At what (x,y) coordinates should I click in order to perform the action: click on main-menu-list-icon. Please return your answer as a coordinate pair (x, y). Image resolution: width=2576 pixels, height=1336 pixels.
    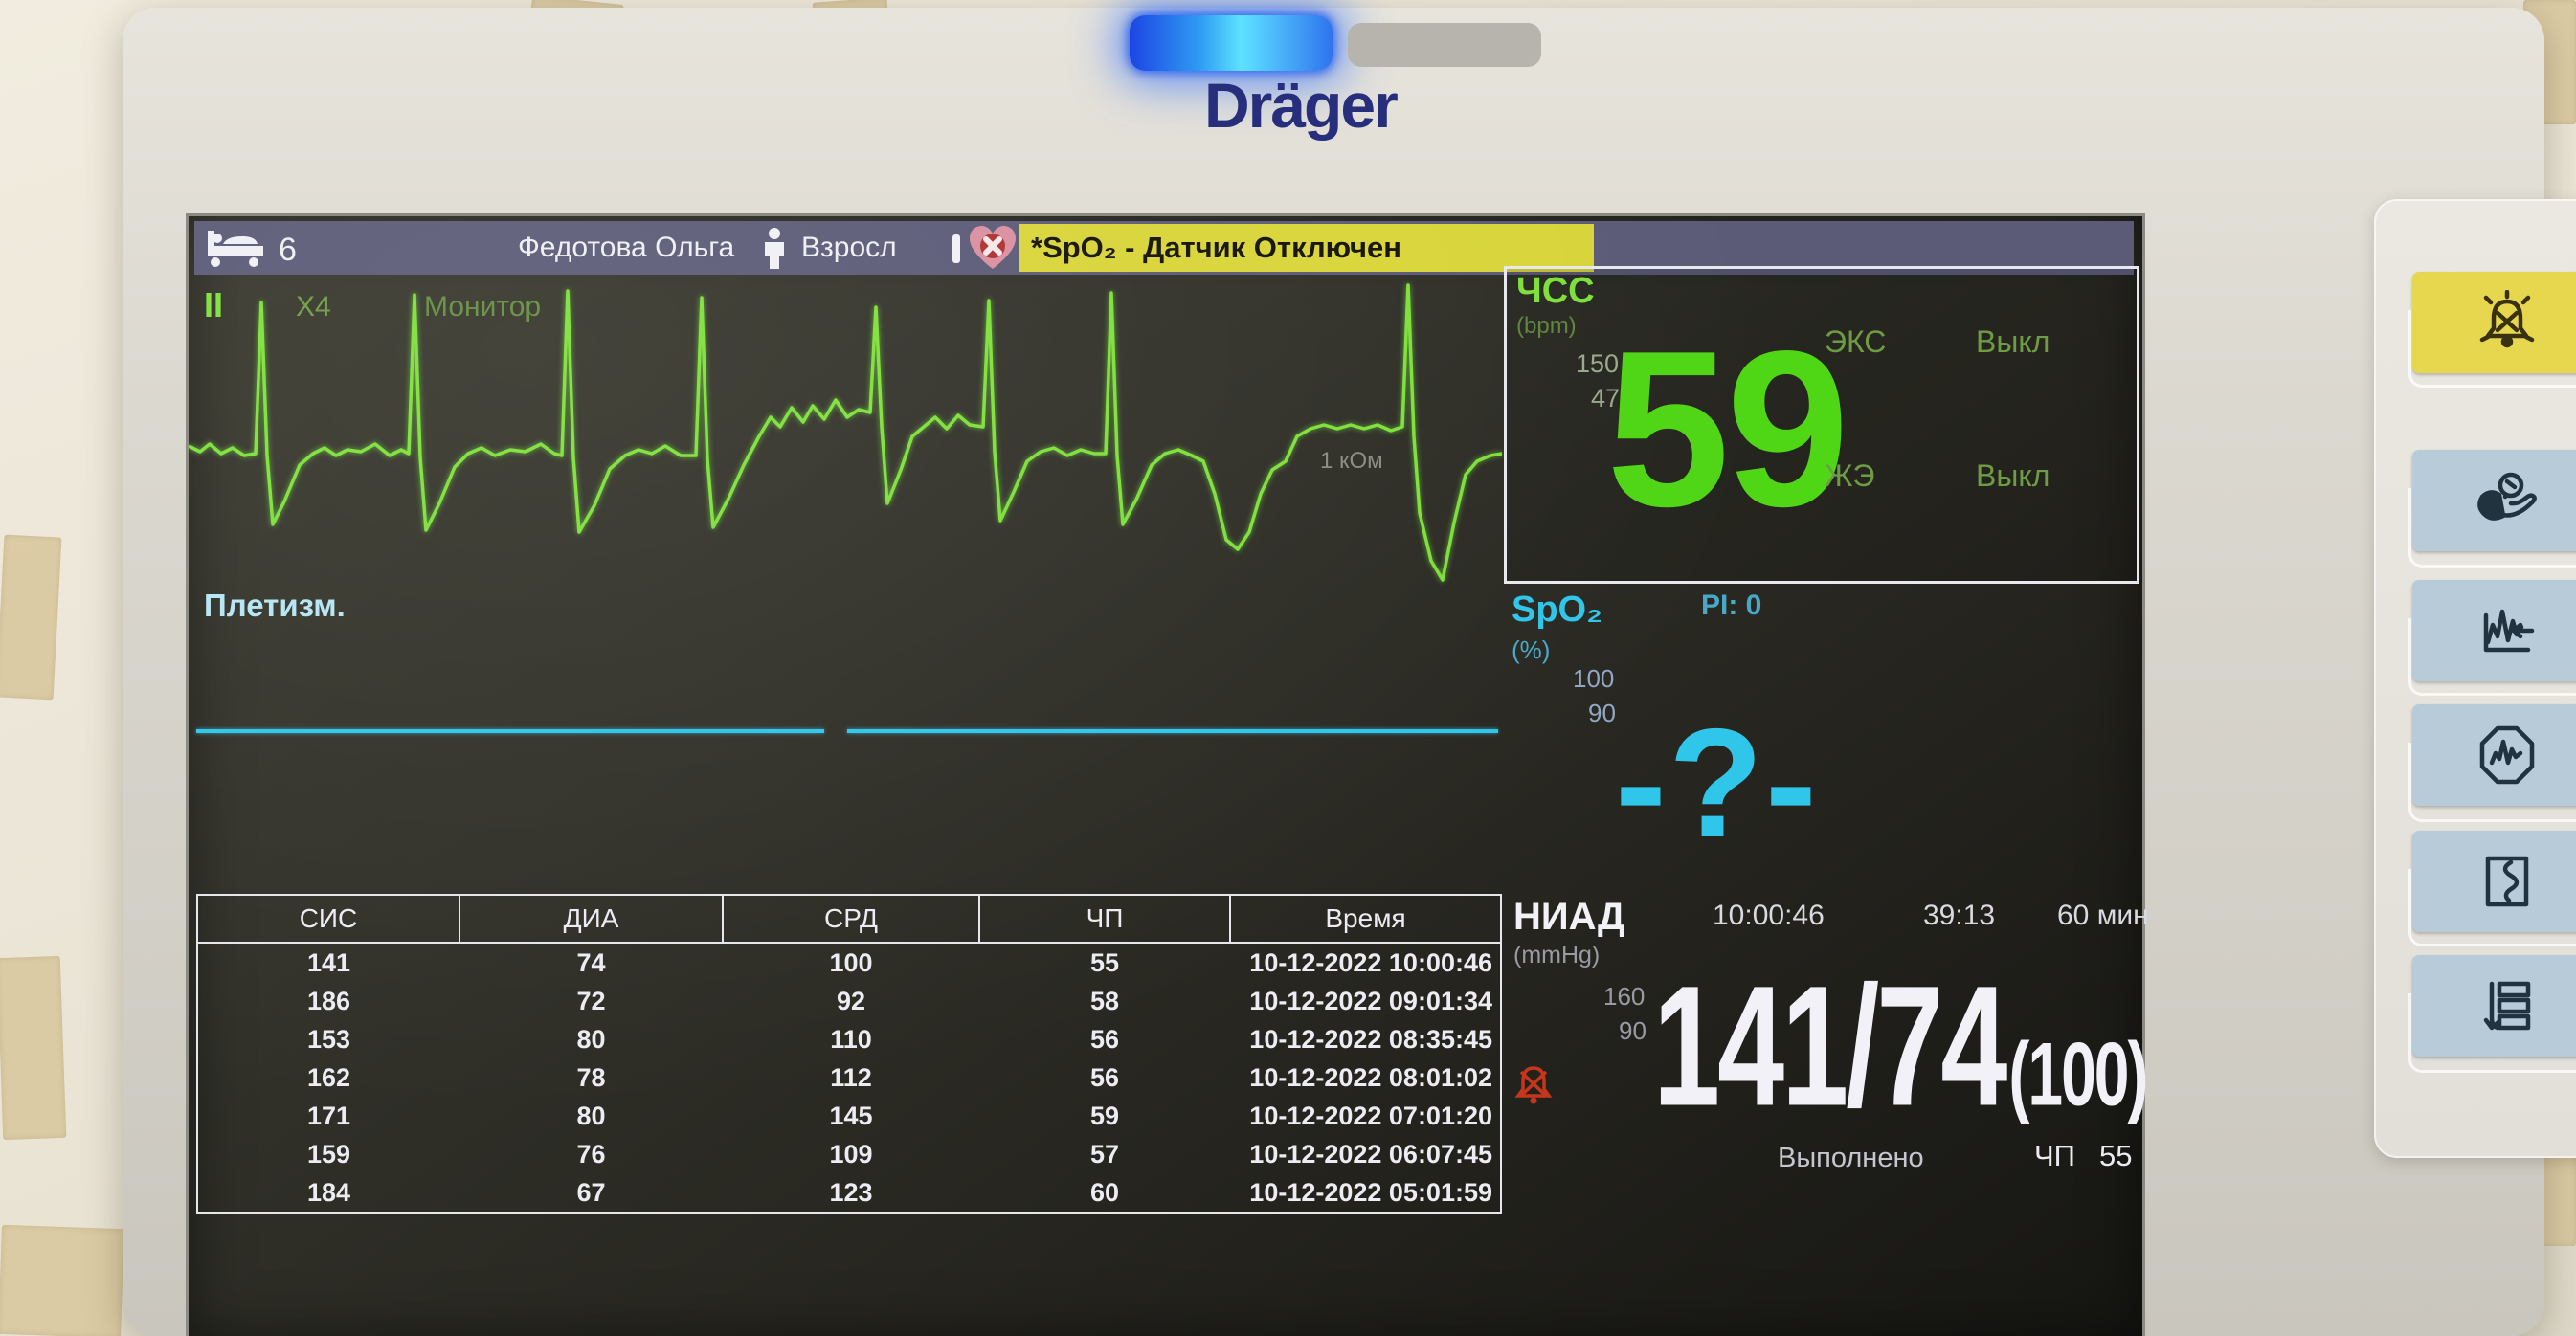
    Looking at the image, I should click on (2507, 1006).